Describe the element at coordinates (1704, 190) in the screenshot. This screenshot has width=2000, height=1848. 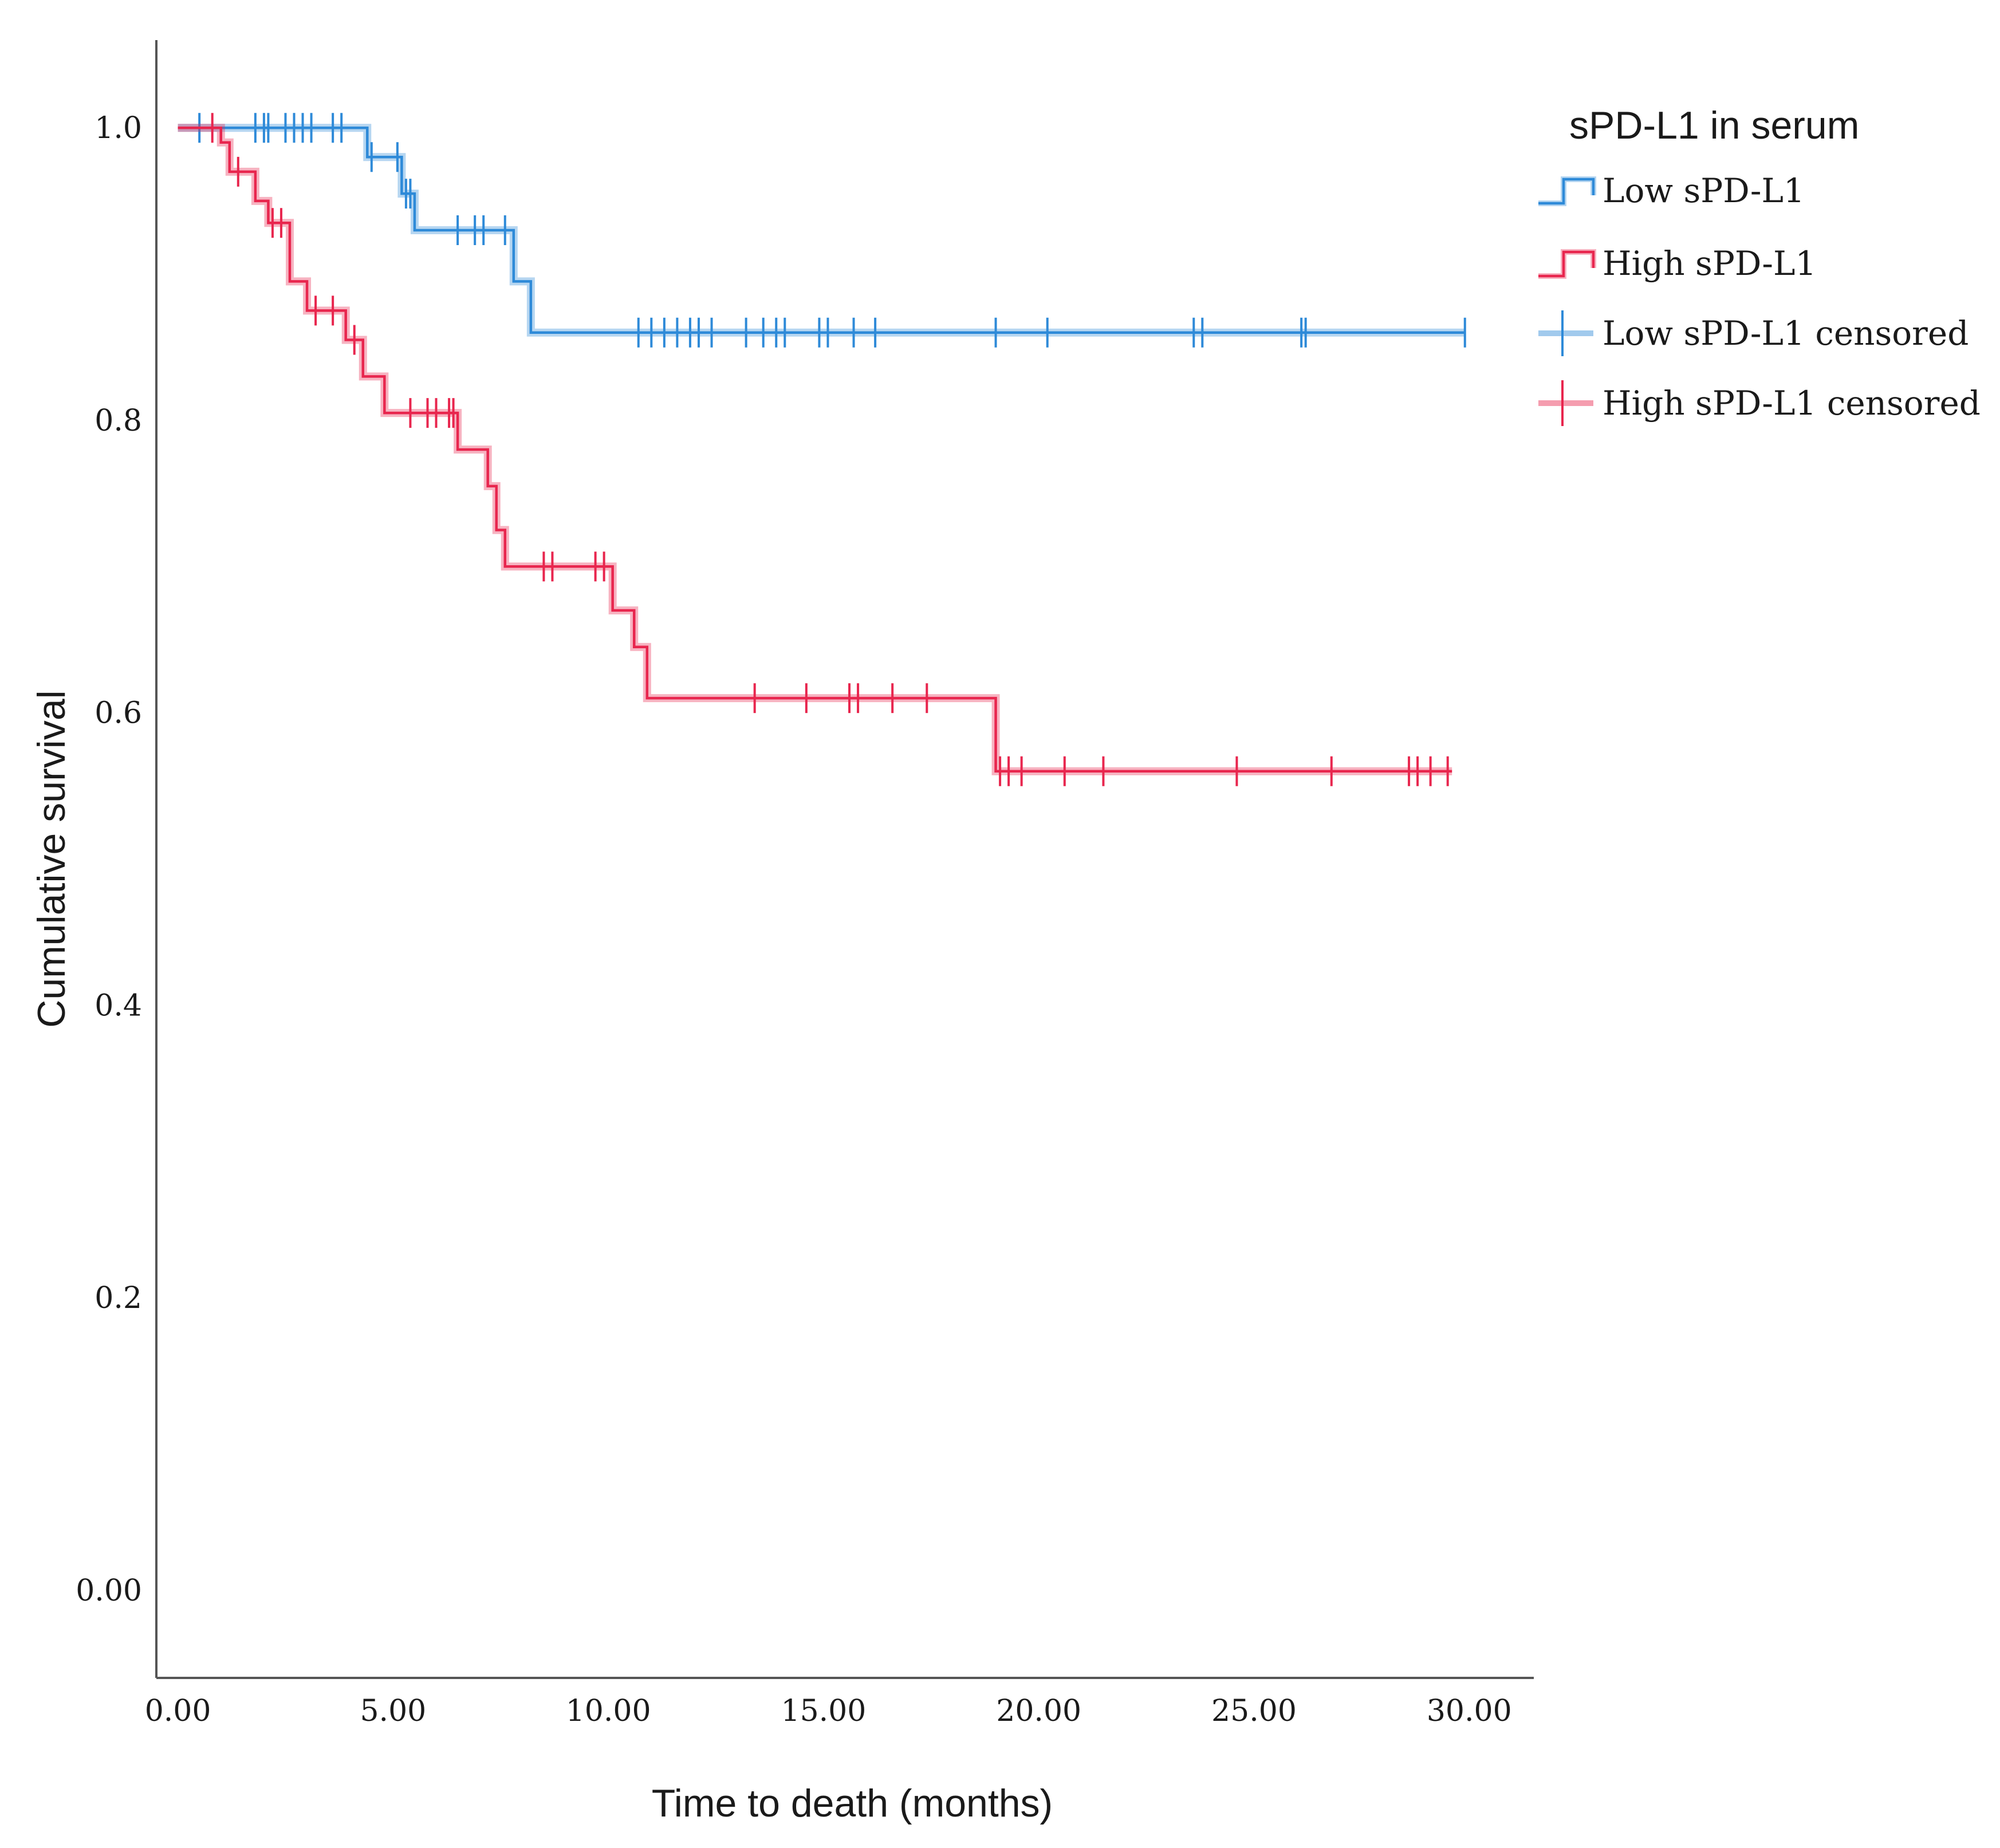
I see `legend-label-low-spd-l1: Low sPD-L1` at that location.